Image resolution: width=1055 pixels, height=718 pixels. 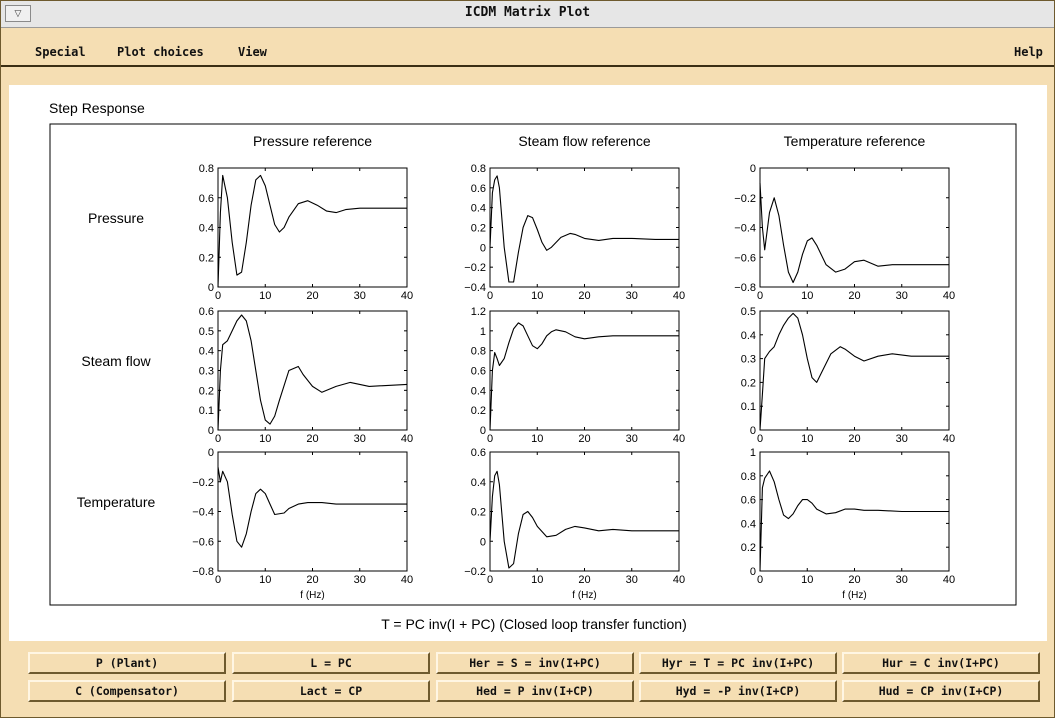 I want to click on window-menu-icon: ▽, so click(x=18, y=13).